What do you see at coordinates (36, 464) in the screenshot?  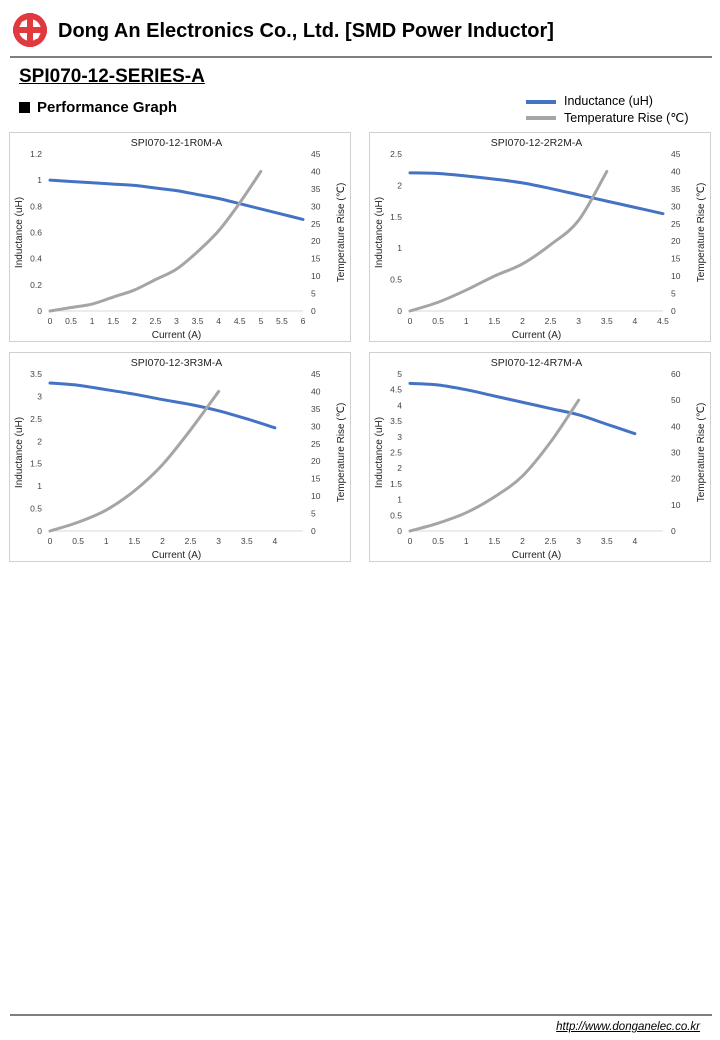 I see `y-tick-label: 1.5` at bounding box center [36, 464].